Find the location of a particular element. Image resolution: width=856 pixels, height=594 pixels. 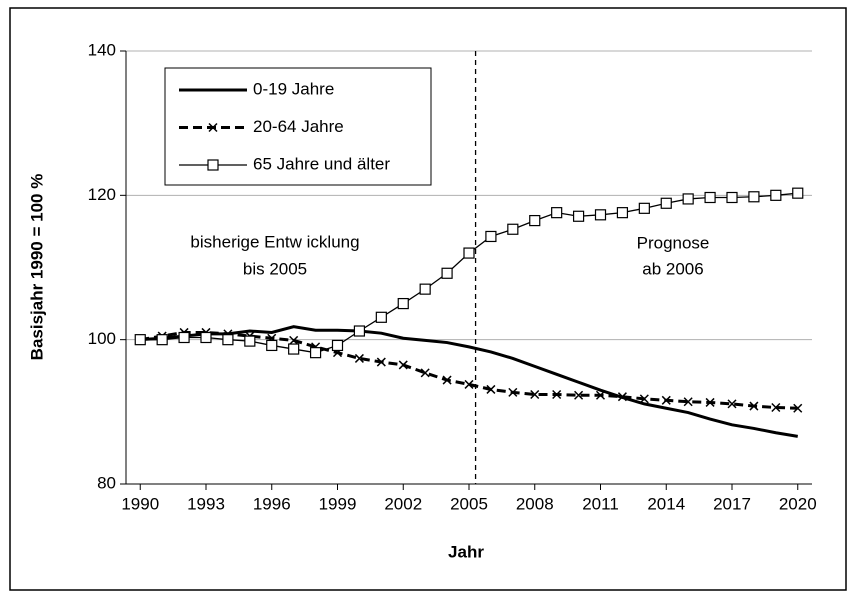

x-tick-label: 2020 is located at coordinates (798, 503).